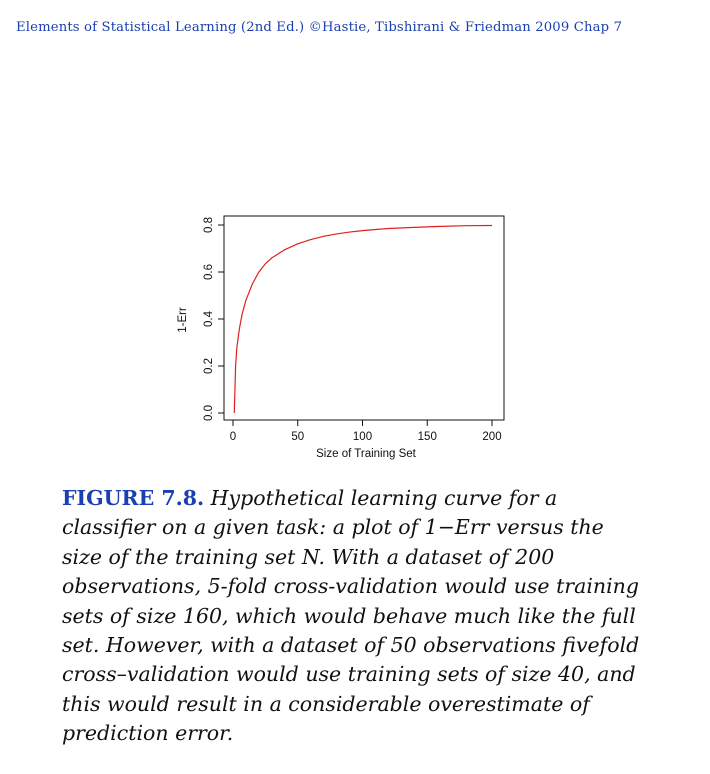 This screenshot has width=710, height=774. What do you see at coordinates (491, 437) in the screenshot?
I see `x-tick-label: 200` at bounding box center [491, 437].